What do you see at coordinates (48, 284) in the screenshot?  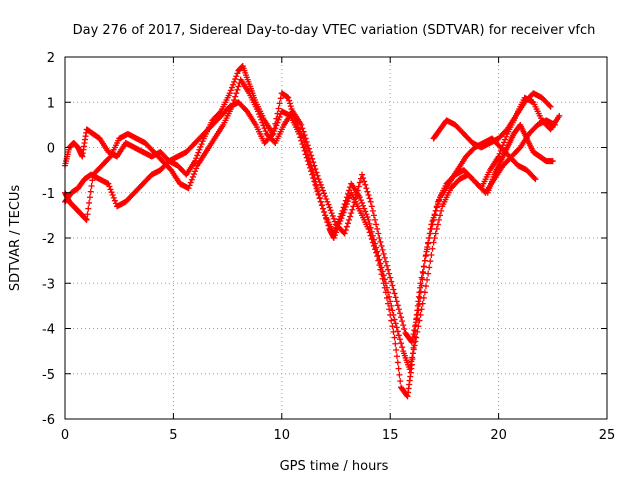 I see `y-tick-label: -3` at bounding box center [48, 284].